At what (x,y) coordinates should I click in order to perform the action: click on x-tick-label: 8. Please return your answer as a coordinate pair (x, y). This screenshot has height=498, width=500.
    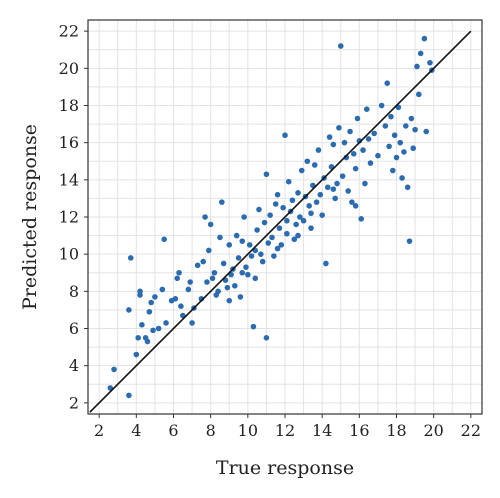
    Looking at the image, I should click on (211, 430).